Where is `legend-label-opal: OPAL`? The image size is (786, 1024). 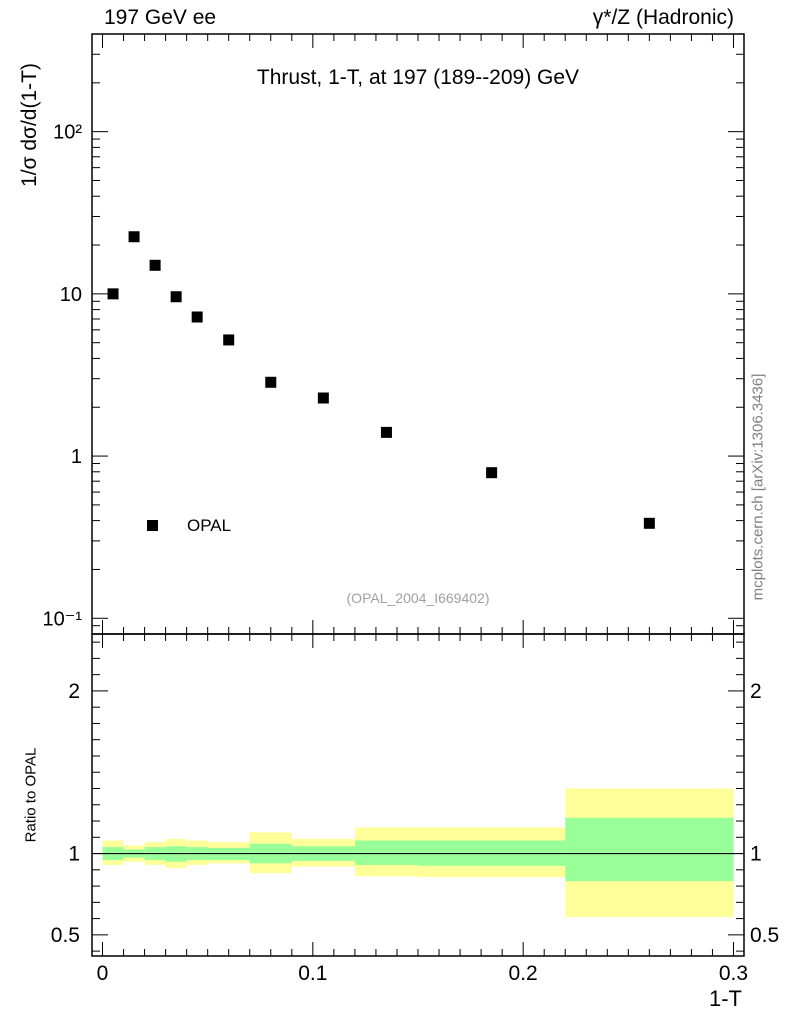
legend-label-opal: OPAL is located at coordinates (209, 525).